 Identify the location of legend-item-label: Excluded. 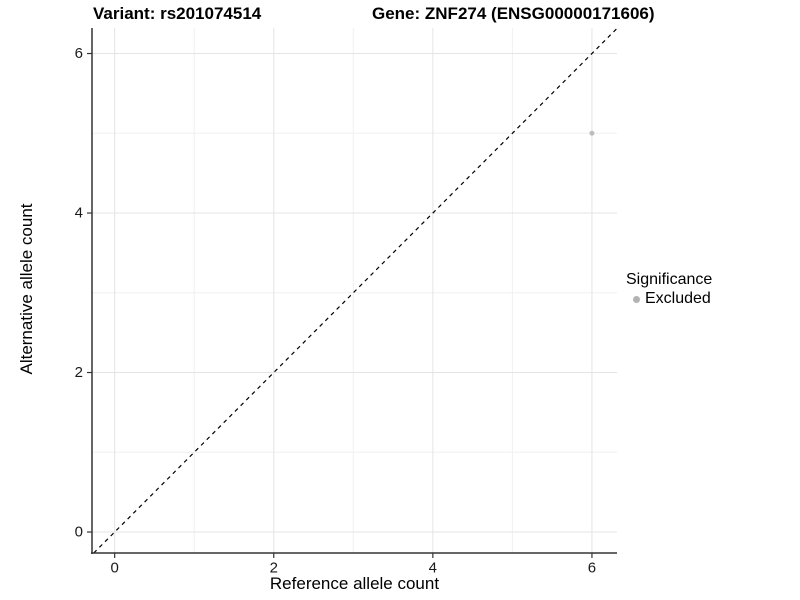
(678, 298).